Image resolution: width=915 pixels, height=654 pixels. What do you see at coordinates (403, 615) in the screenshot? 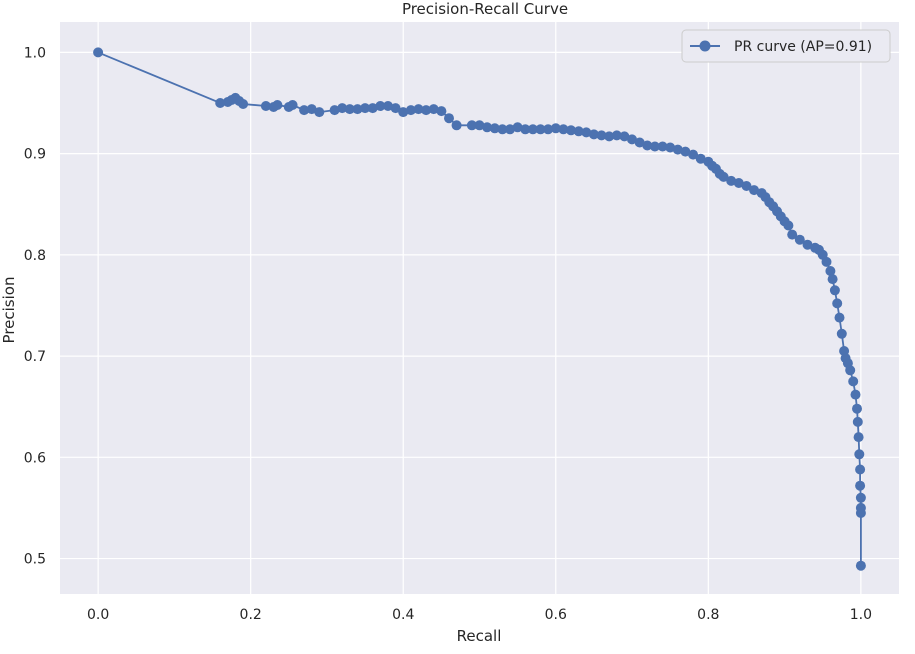
I see `x-tick-label: 0.4` at bounding box center [403, 615].